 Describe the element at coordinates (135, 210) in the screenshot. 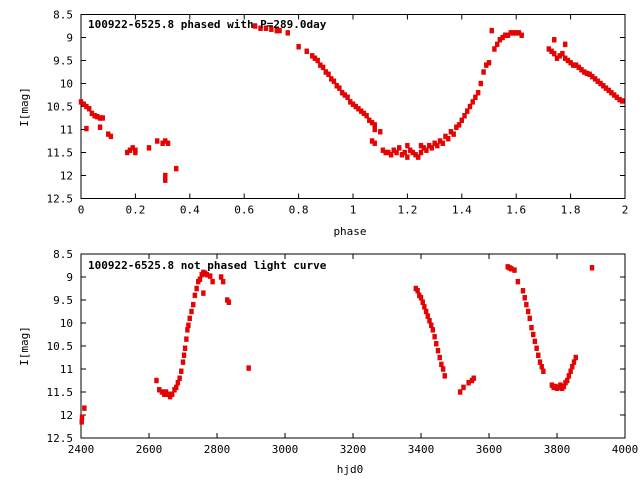

I see `x-tick-label: 0.2` at that location.